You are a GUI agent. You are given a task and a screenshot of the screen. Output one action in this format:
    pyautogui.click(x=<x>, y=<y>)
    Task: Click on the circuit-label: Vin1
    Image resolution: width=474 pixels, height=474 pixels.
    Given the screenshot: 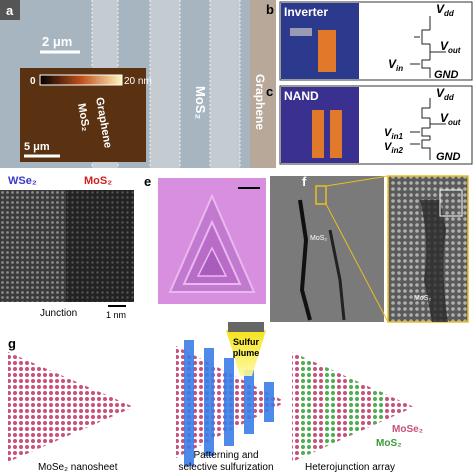 What is the action you would take?
    pyautogui.click(x=393, y=134)
    